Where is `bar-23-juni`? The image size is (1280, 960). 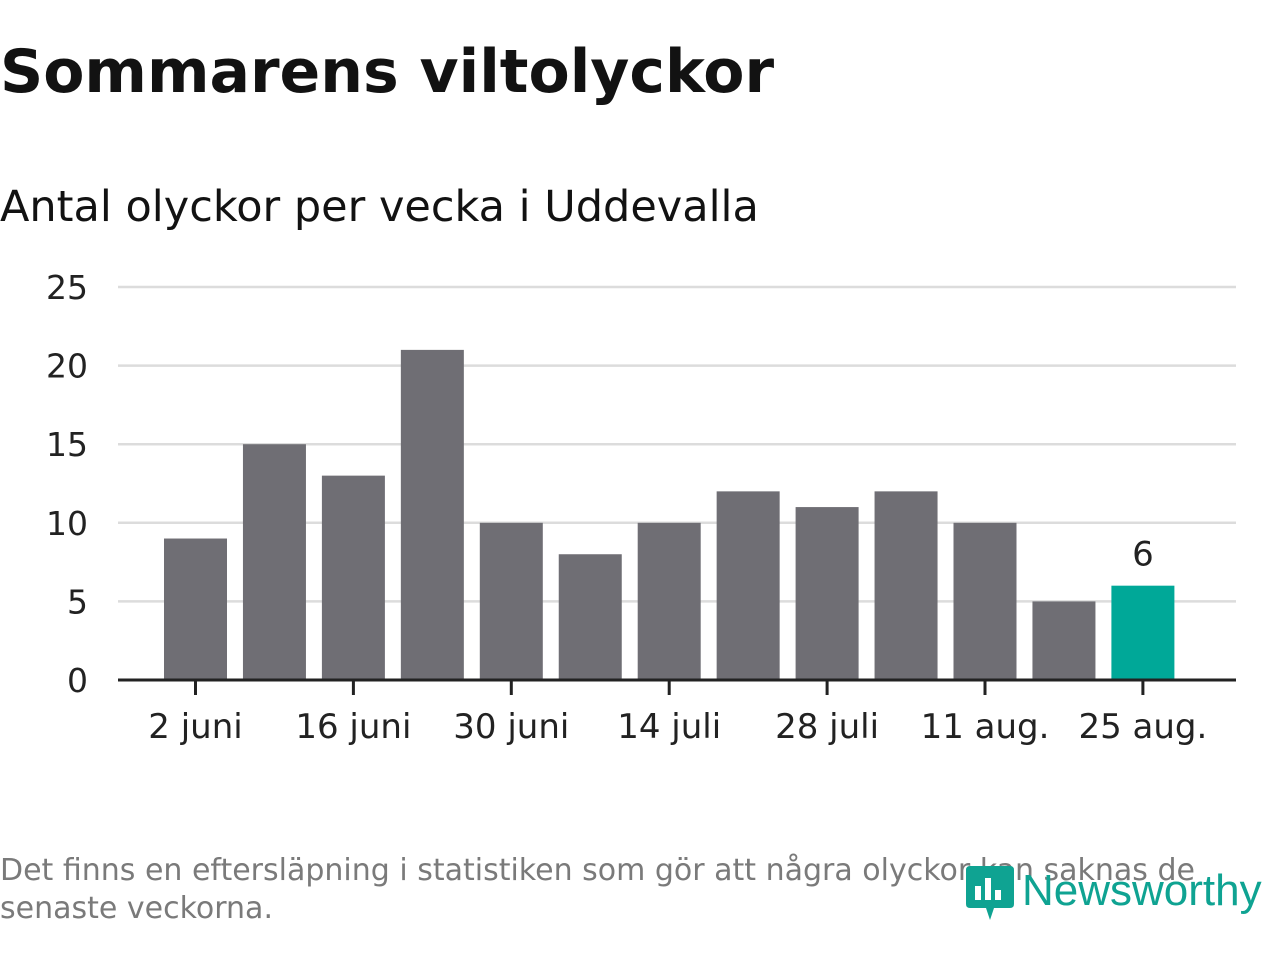
bar-23-juni is located at coordinates (432, 514).